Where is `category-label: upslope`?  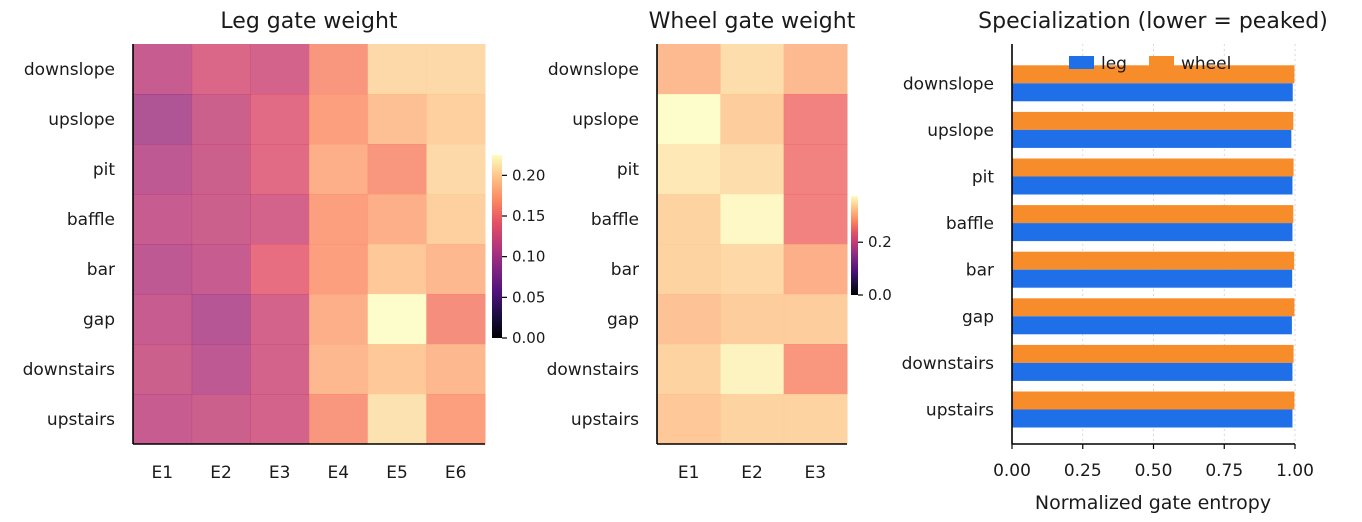
category-label: upslope is located at coordinates (960, 131).